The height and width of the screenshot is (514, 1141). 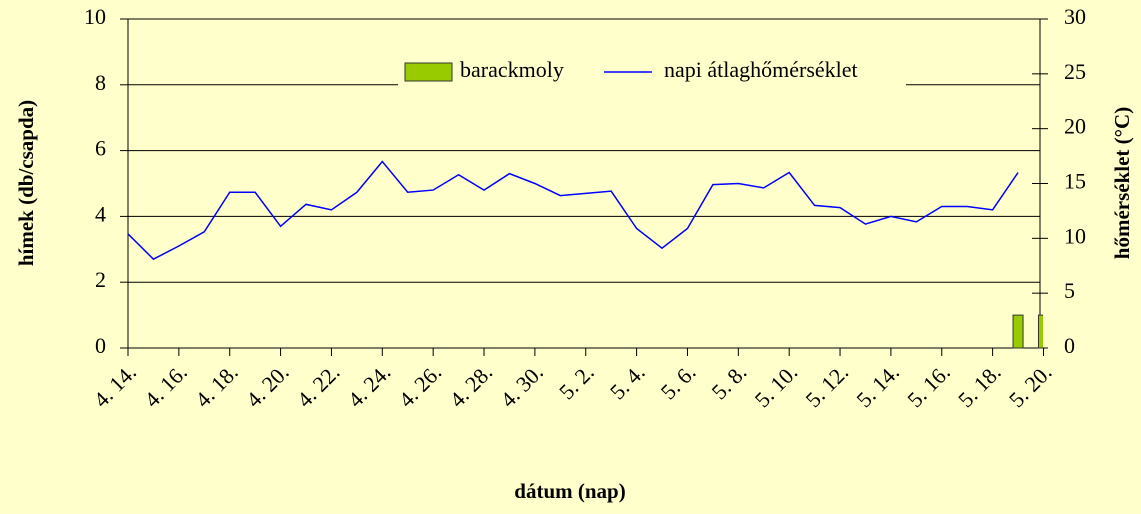 What do you see at coordinates (100, 148) in the screenshot?
I see `y-tick-label: 6` at bounding box center [100, 148].